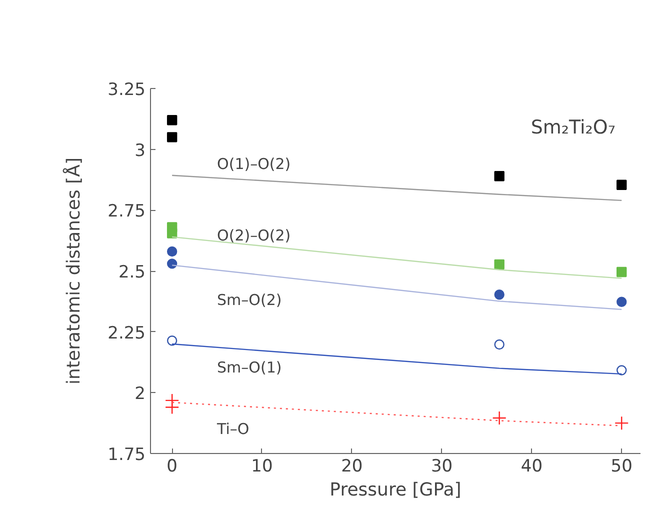  I want to click on series-label: Sm–O(1), so click(249, 367).